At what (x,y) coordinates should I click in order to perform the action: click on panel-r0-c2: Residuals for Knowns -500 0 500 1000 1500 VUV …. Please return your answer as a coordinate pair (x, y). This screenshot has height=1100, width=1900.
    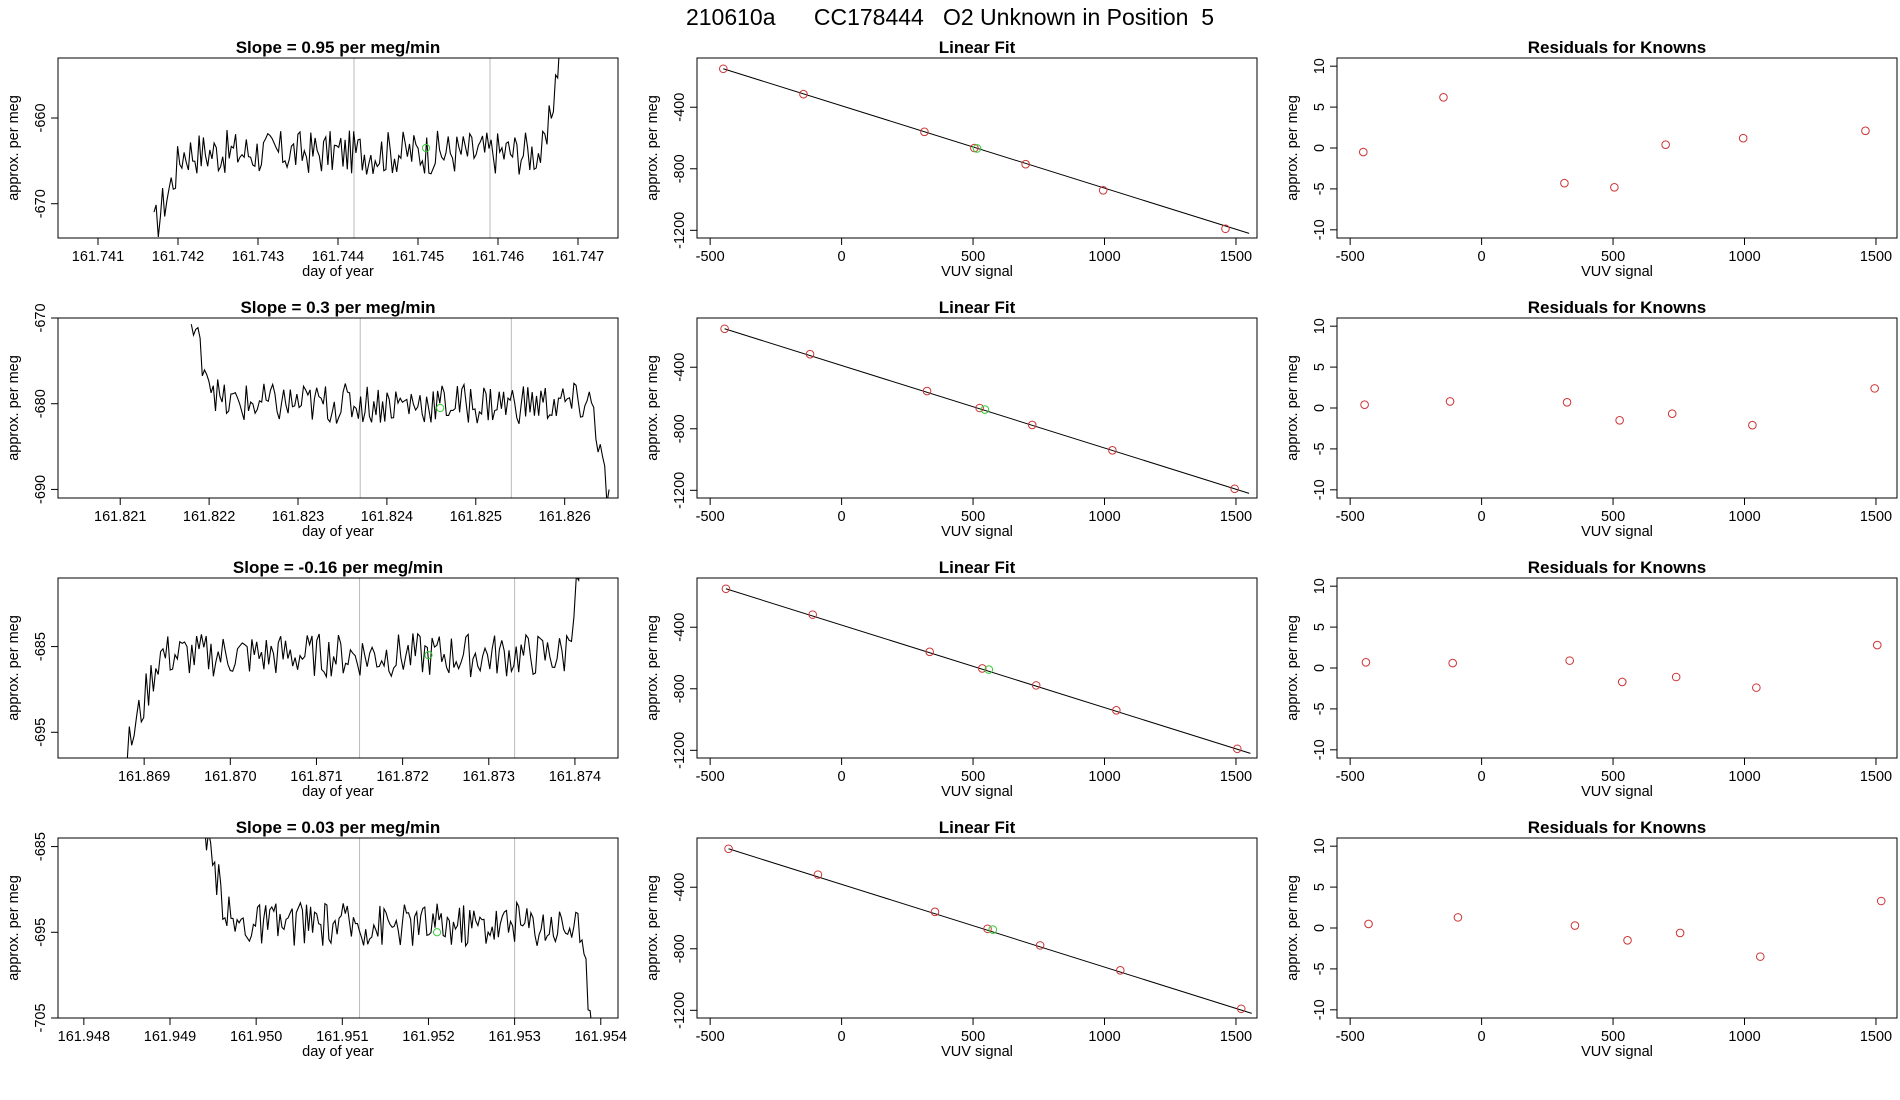
    Looking at the image, I should click on (1591, 159).